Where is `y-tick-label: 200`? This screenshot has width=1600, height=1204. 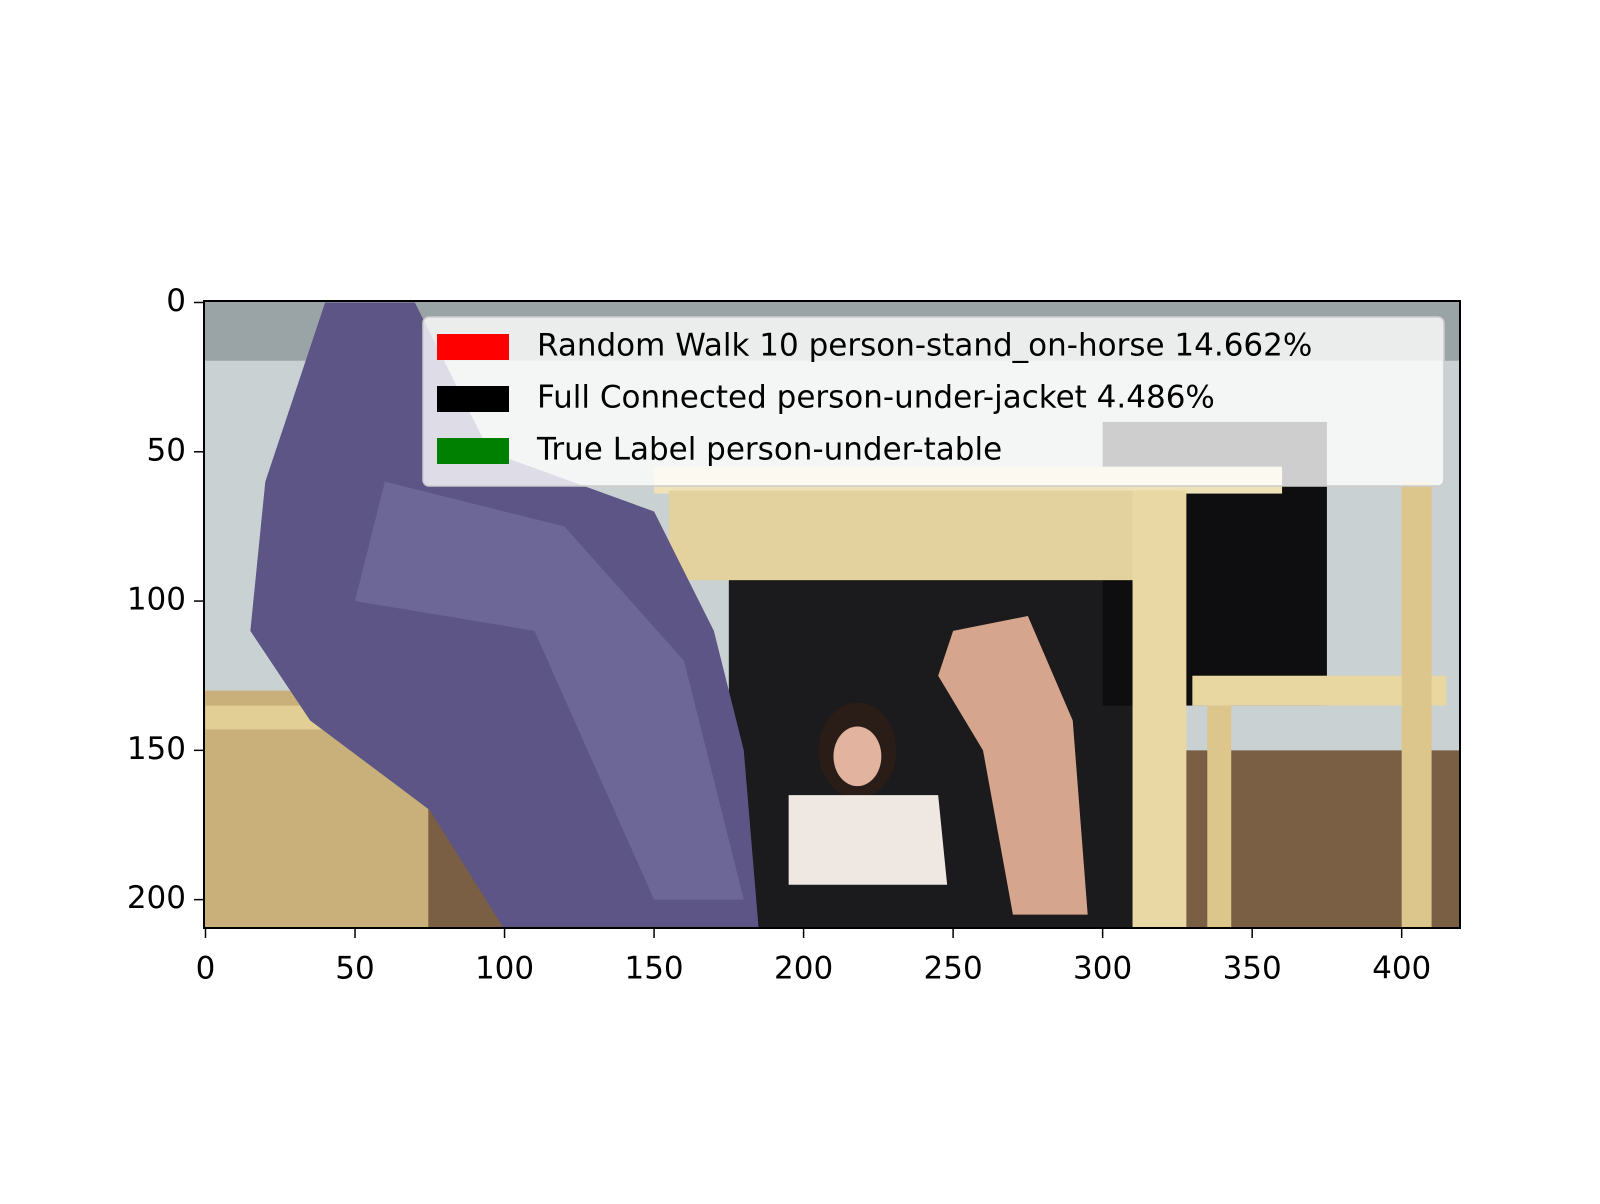
y-tick-label: 200 is located at coordinates (156, 898).